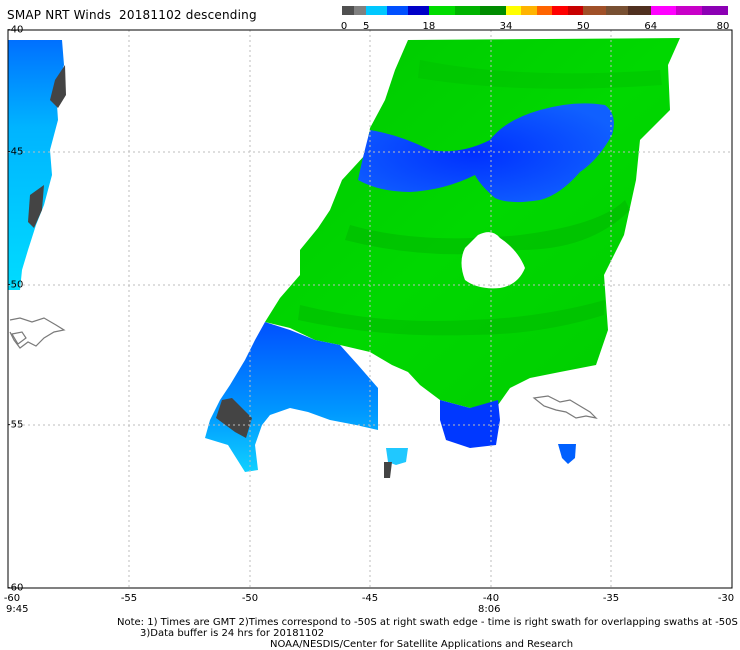 The width and height of the screenshot is (740, 650). Describe the element at coordinates (291, 397) in the screenshot. I see `southwest-swath` at that location.